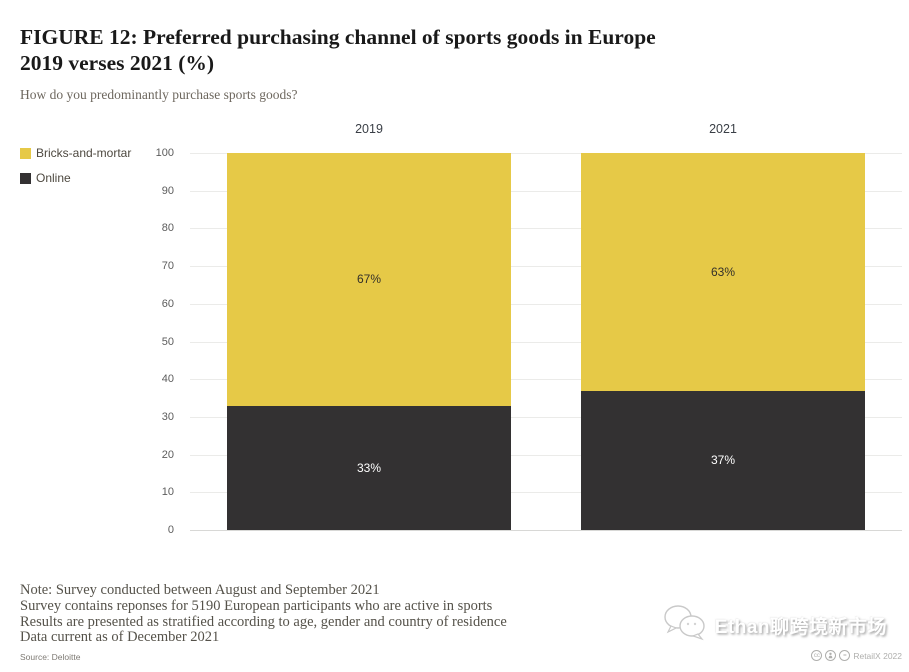 This screenshot has height=672, width=909. I want to click on note-line-4: Data current as of December 2021, so click(120, 637).